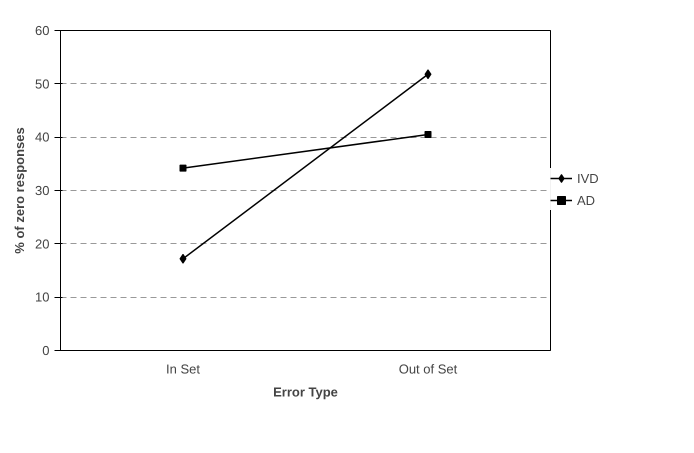  I want to click on y-tick-label: 50, so click(42, 84).